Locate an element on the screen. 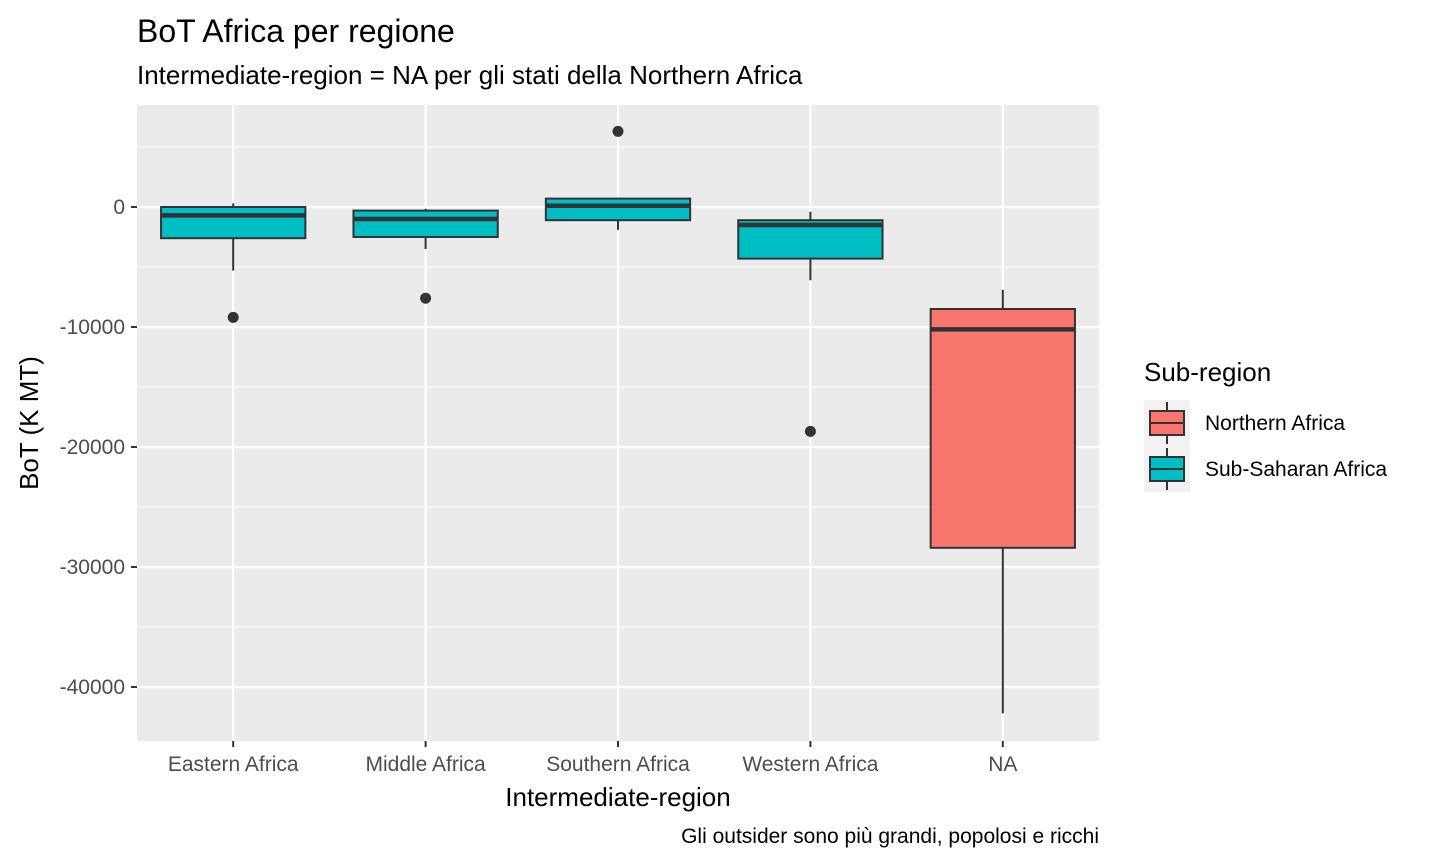 The width and height of the screenshot is (1440, 864). box-southern-africa is located at coordinates (618, 177).